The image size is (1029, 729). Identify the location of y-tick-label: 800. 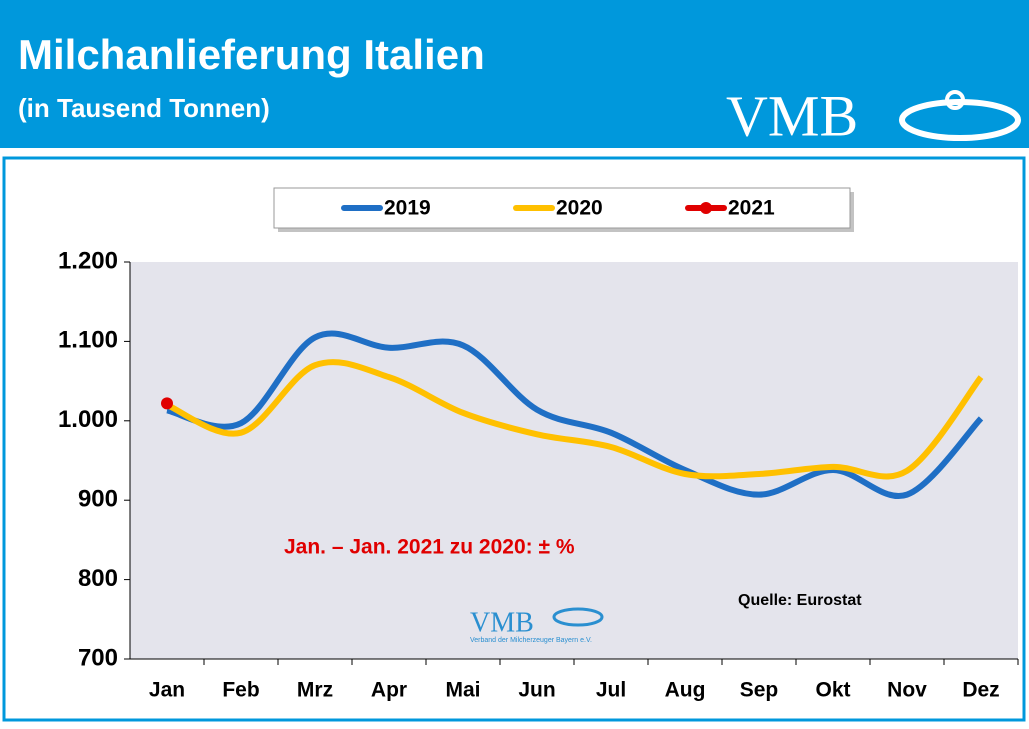
(98, 578).